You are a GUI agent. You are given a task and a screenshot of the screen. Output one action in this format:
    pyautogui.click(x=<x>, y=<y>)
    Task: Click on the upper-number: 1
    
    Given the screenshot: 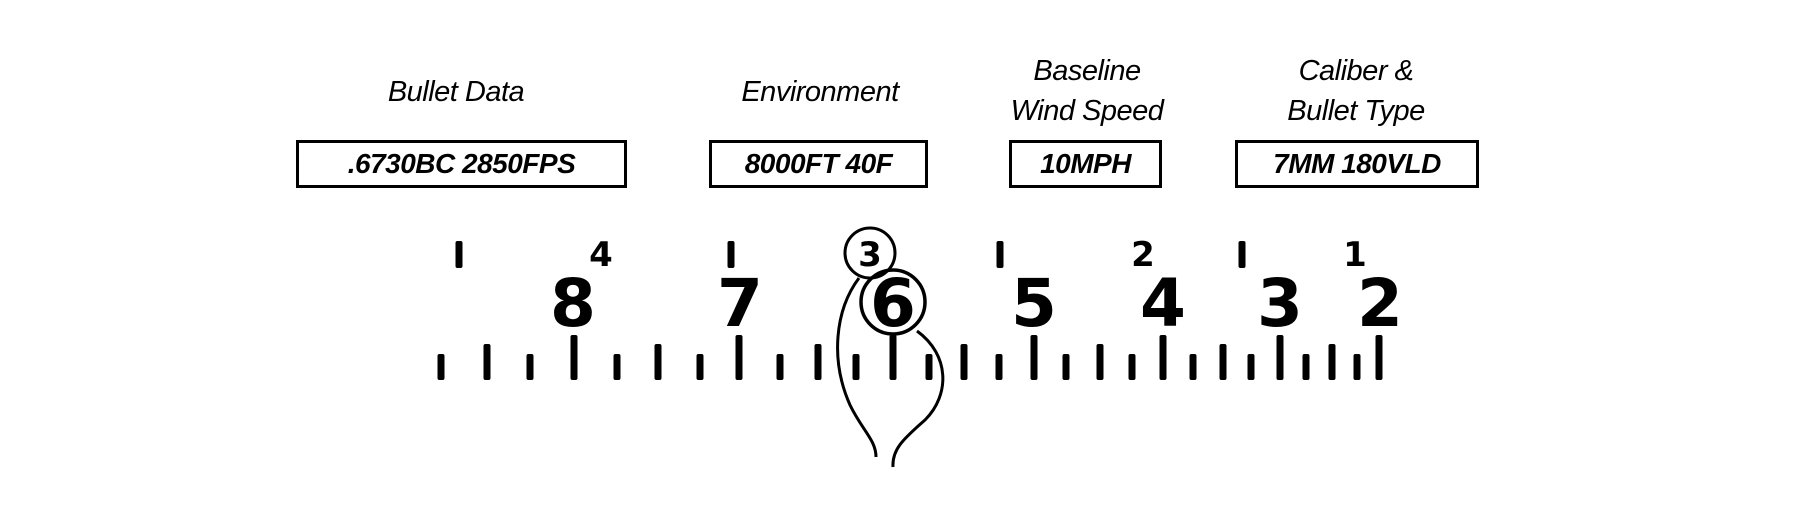 What is the action you would take?
    pyautogui.click(x=1355, y=255)
    